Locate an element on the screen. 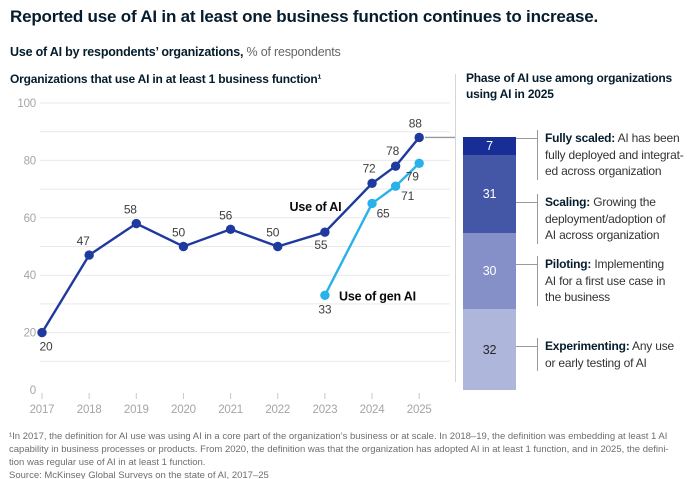 Image resolution: width=688 pixels, height=479 pixels. phase-label-line: AI for a first use case in is located at coordinates (605, 280).